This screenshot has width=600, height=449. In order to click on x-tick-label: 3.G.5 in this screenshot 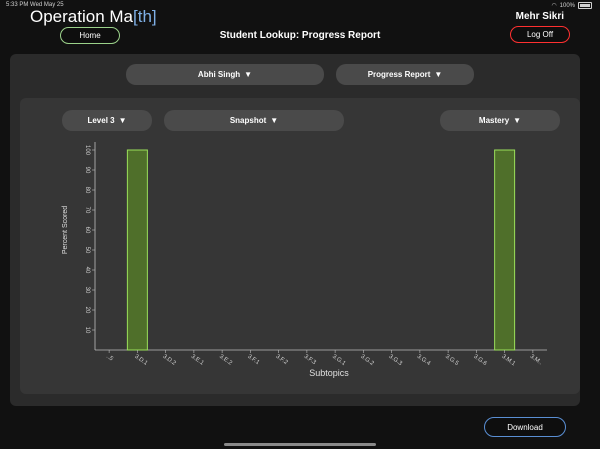, I will do `click(452, 361)`.